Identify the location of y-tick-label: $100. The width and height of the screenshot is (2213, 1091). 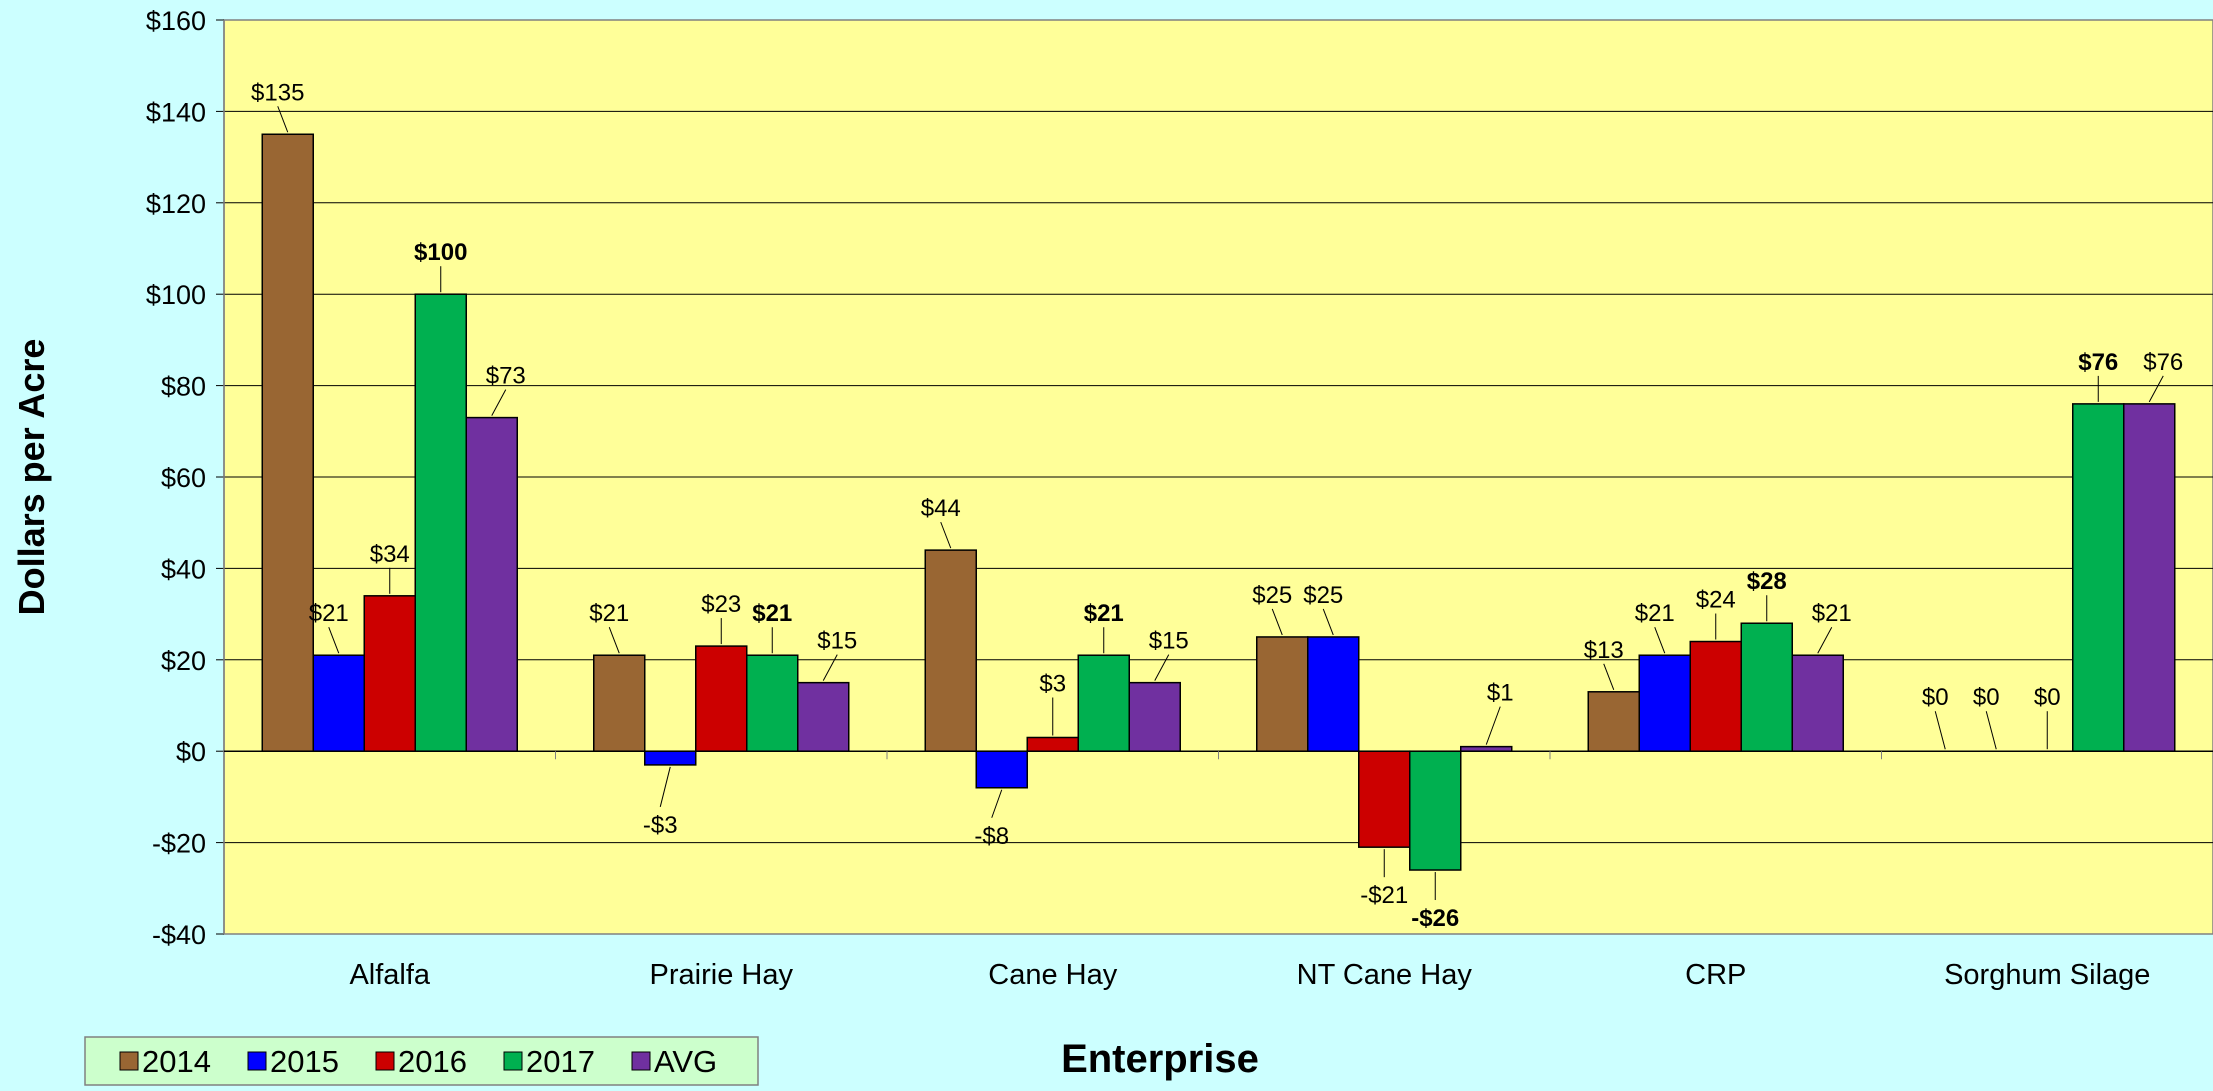
(176, 295).